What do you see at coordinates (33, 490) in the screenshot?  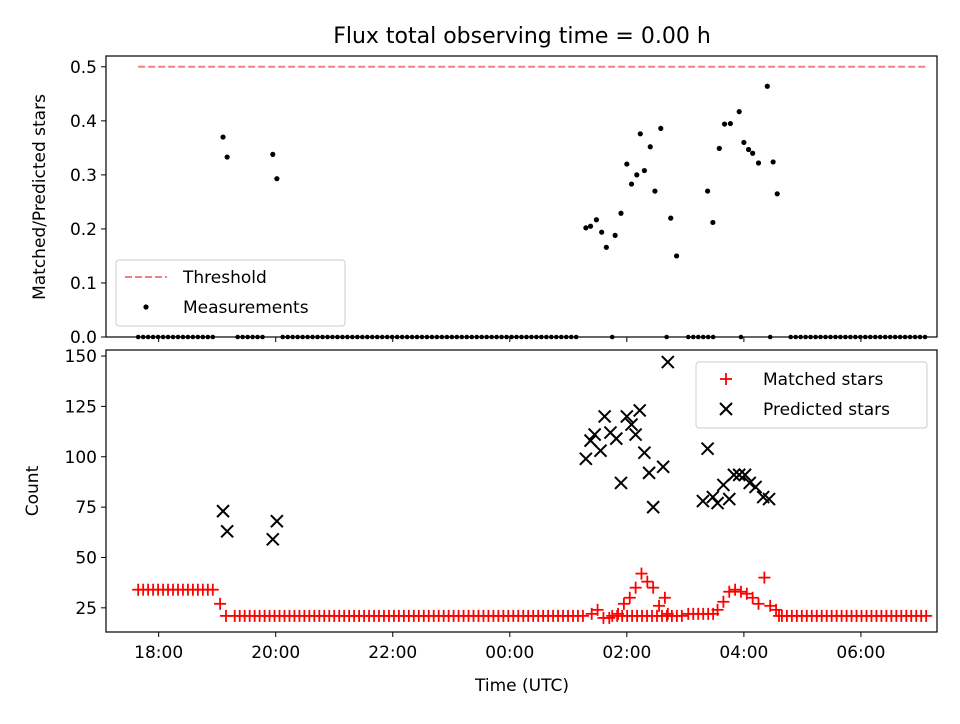 I see `bottom-y-axis-label: Count` at bounding box center [33, 490].